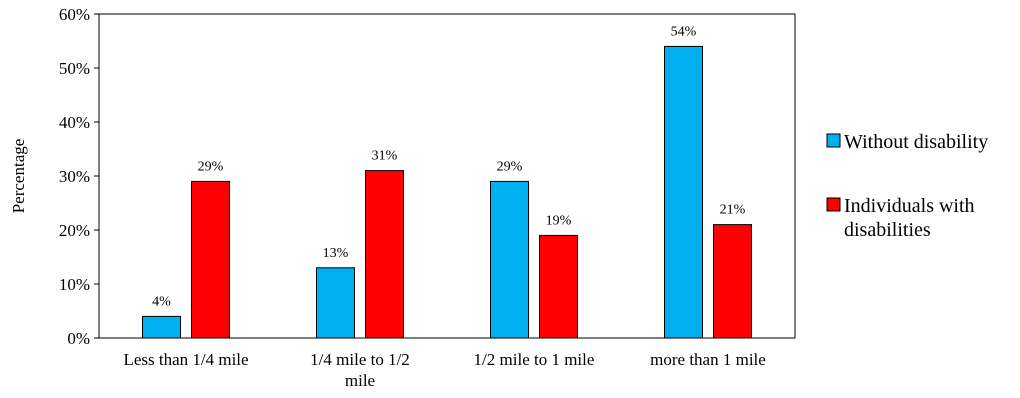 Image resolution: width=1020 pixels, height=398 pixels. Describe the element at coordinates (684, 31) in the screenshot. I see `data-label: 54%` at that location.